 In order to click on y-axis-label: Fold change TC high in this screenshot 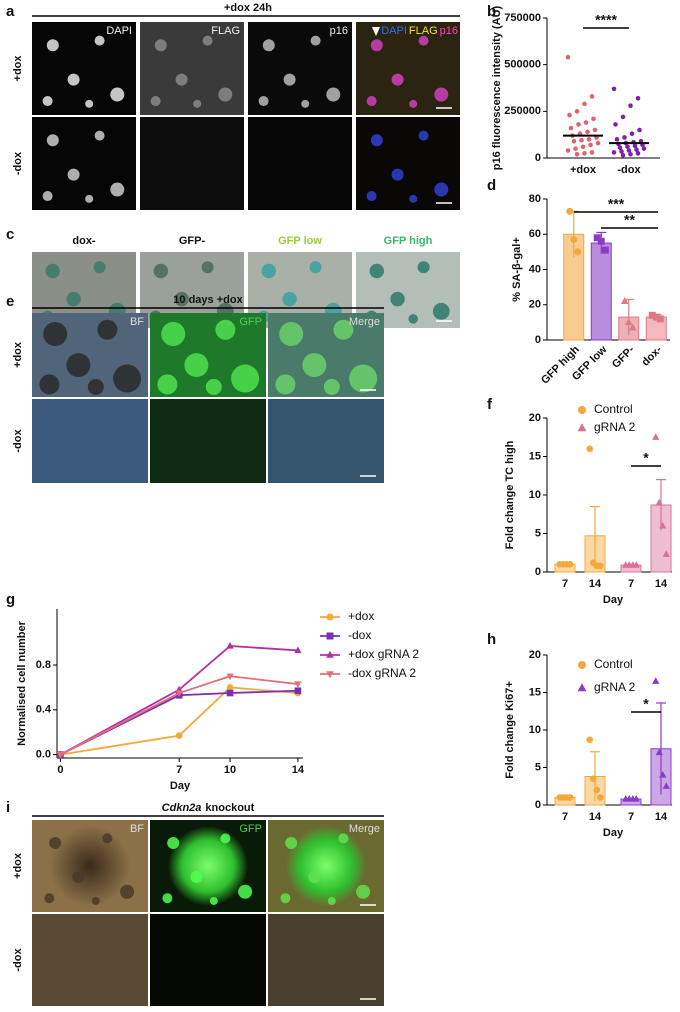, I will do `click(510, 494)`.